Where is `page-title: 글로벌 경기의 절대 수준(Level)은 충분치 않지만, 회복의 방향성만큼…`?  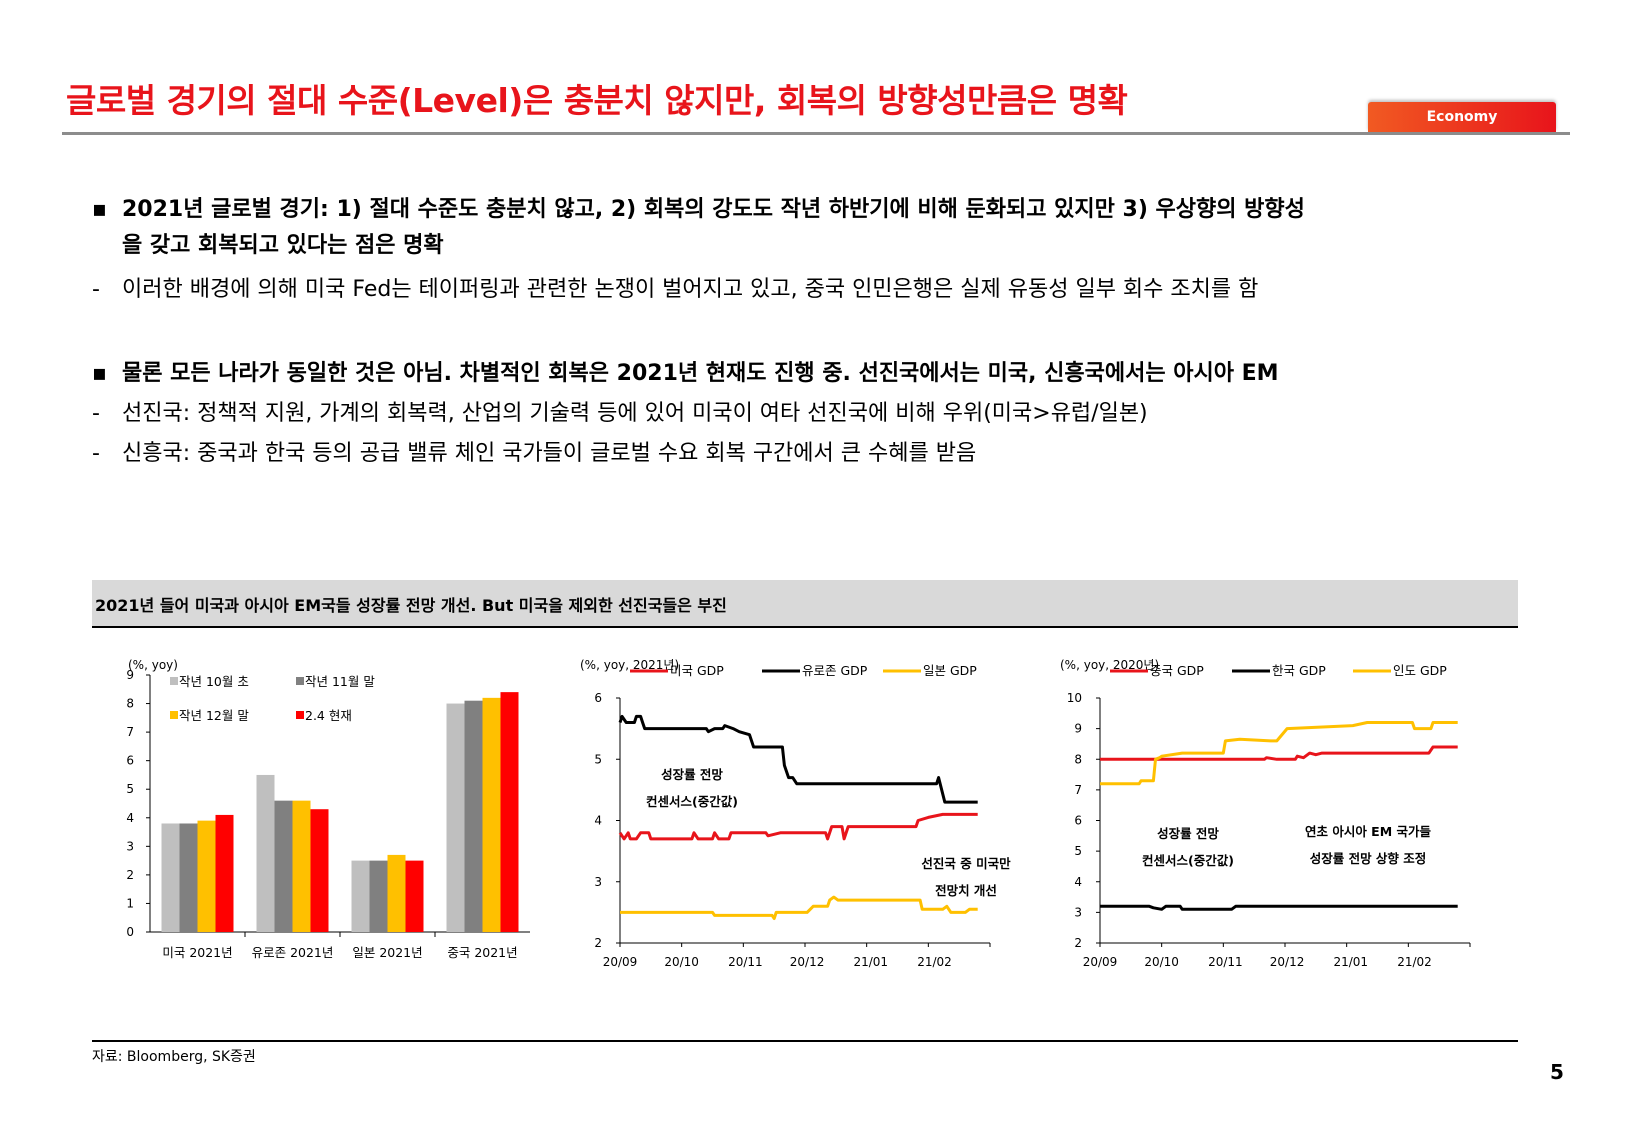 page-title: 글로벌 경기의 절대 수준(Level)은 충분치 않지만, 회복의 방향성만큼… is located at coordinates (597, 100).